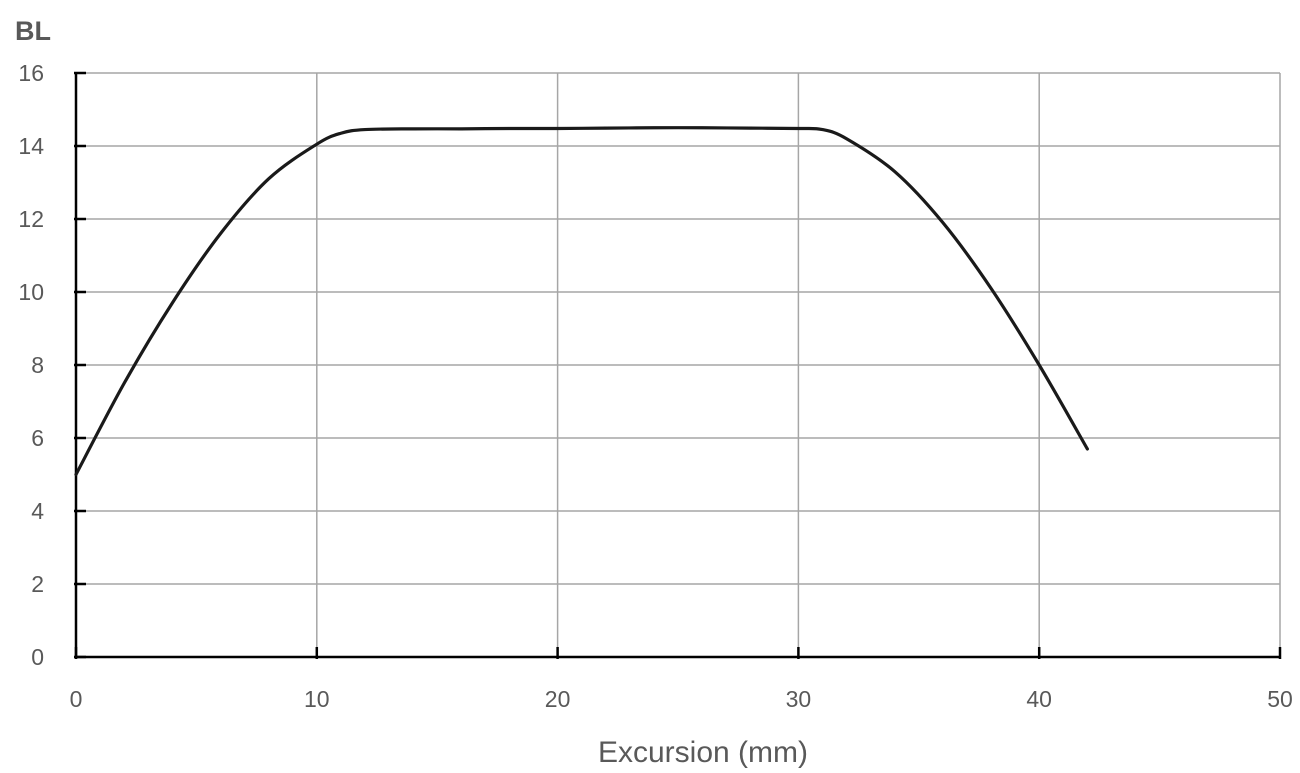  What do you see at coordinates (37, 438) in the screenshot?
I see `y-tick-label-6: 6` at bounding box center [37, 438].